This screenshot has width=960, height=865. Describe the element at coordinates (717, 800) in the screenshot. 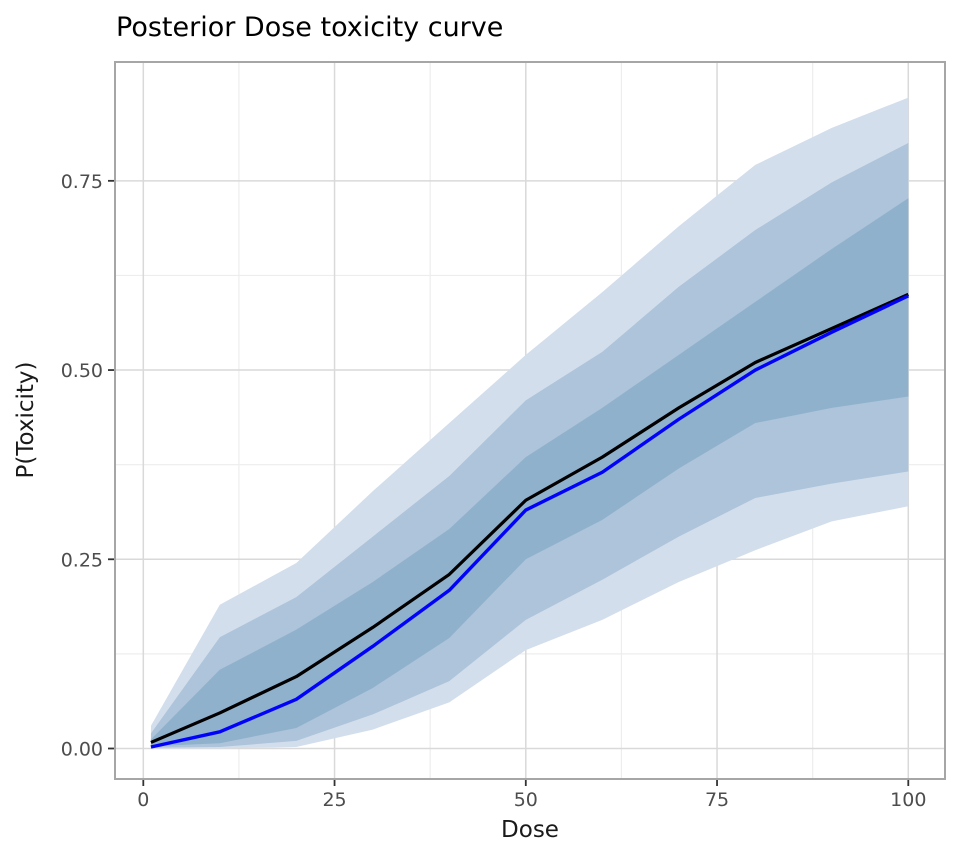

I see `x-tick-label: 75` at that location.